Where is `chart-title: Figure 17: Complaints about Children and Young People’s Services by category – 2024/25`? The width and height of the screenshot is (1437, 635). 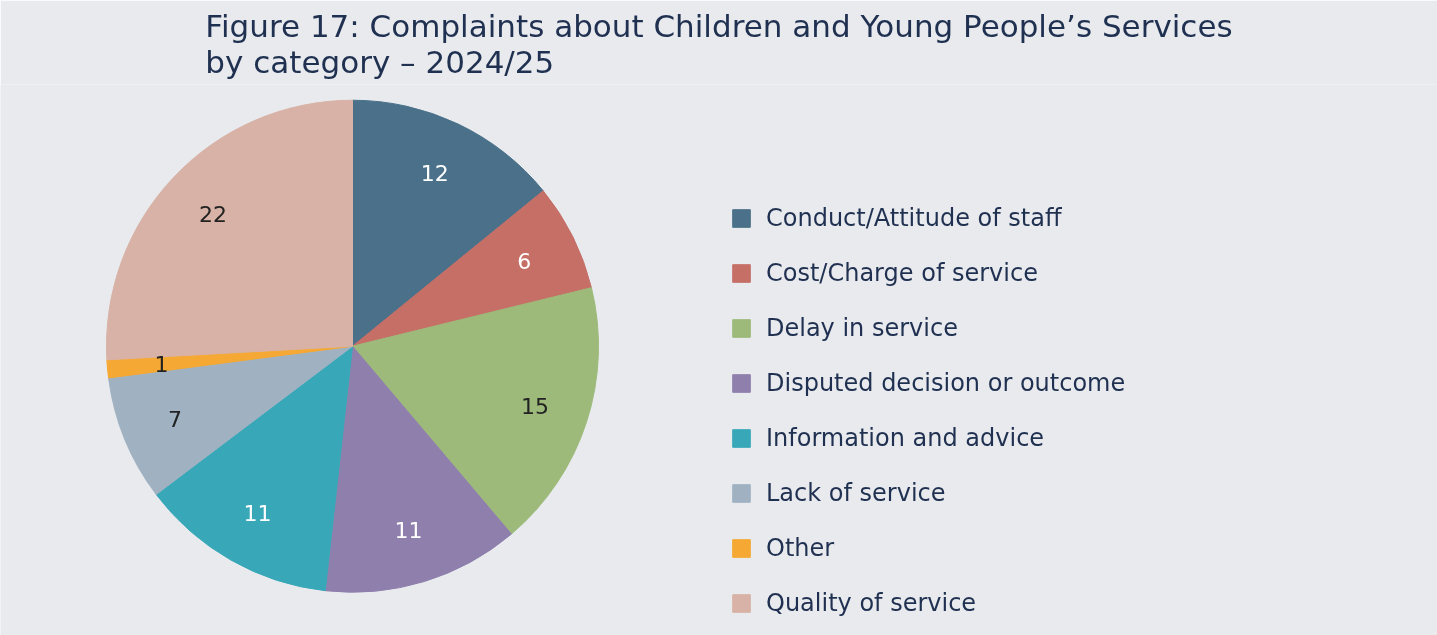
chart-title: Figure 17: Complaints about Children and Young People’s Services by category – 2024/25 is located at coordinates (719, 43).